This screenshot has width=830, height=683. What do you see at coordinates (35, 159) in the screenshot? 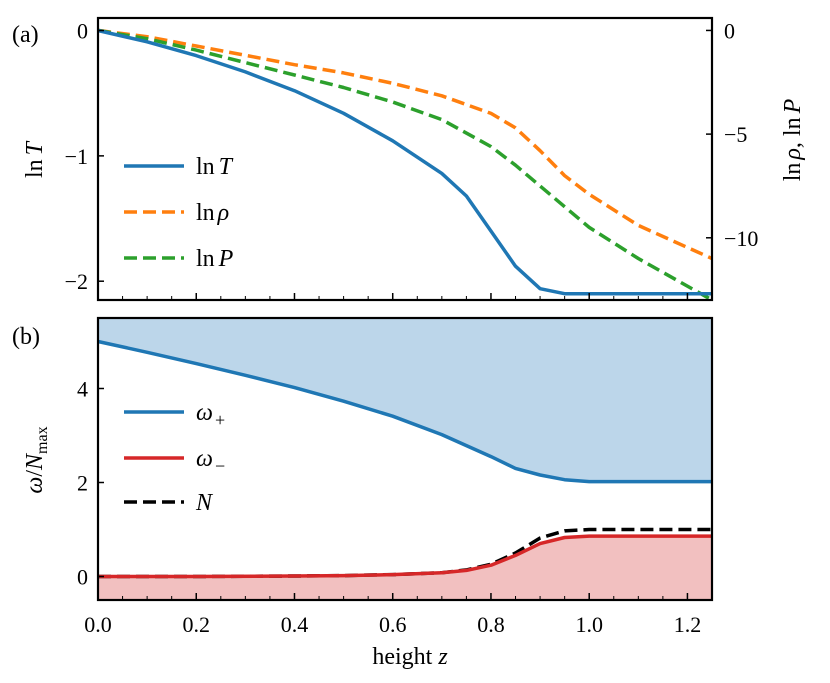
I see `panel-a-ylabel-left: lnT` at bounding box center [35, 159].